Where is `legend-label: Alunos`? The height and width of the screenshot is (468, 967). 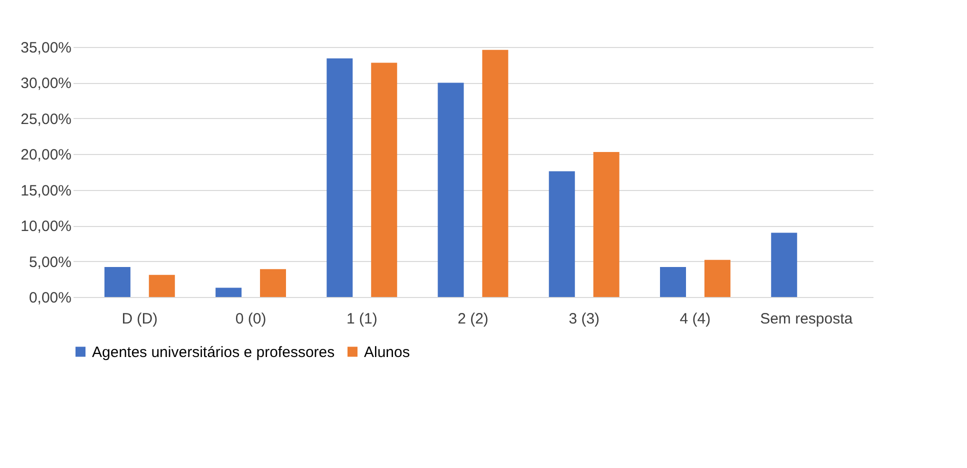
legend-label: Alunos is located at coordinates (387, 352).